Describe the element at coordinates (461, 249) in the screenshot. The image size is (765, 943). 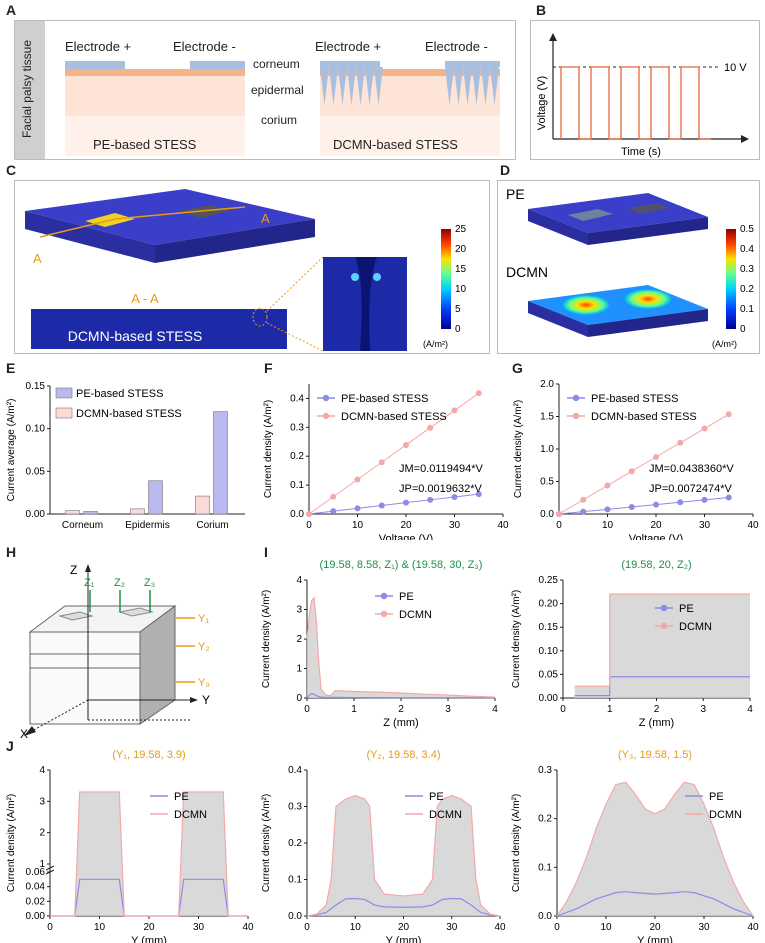
I see `colorbar-tick: 20` at that location.